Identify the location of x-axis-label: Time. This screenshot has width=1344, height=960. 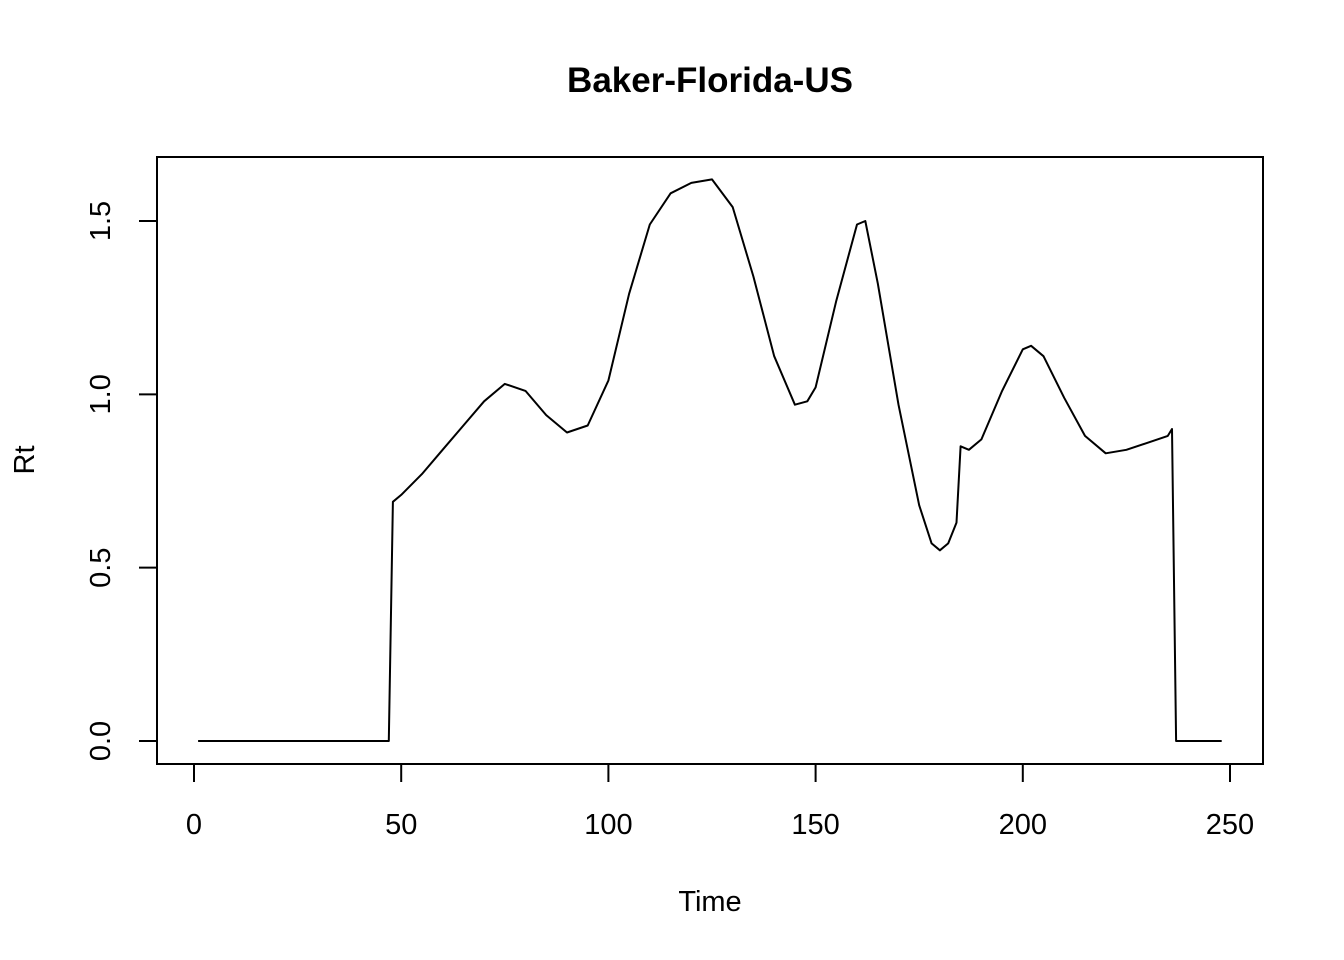
(709, 902).